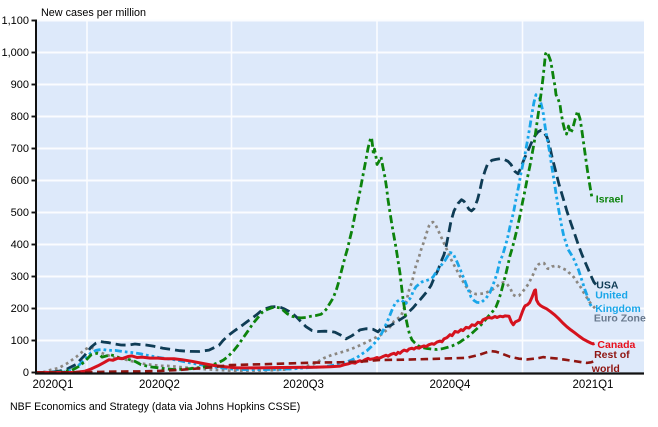 The width and height of the screenshot is (658, 427). Describe the element at coordinates (303, 385) in the screenshot. I see `svg-text: 2020Q3` at that location.